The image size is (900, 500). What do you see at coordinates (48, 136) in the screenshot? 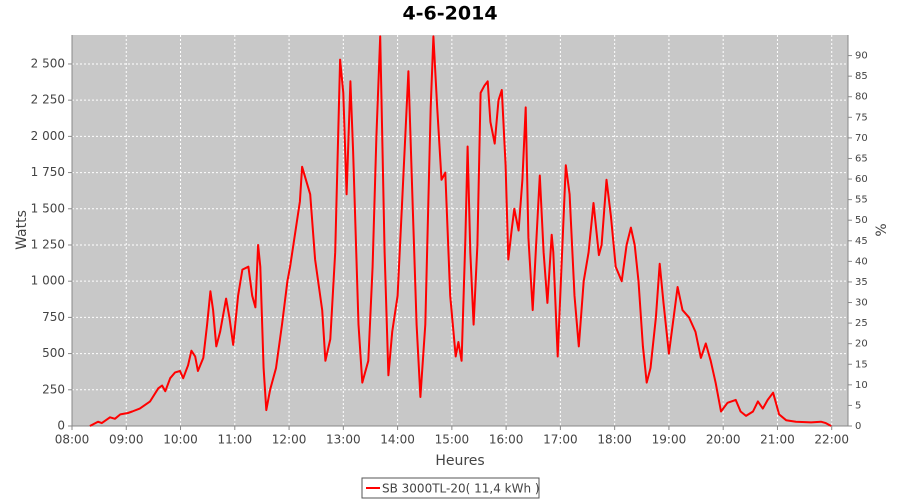
I see `y-tick-label: 2 000` at bounding box center [48, 136].